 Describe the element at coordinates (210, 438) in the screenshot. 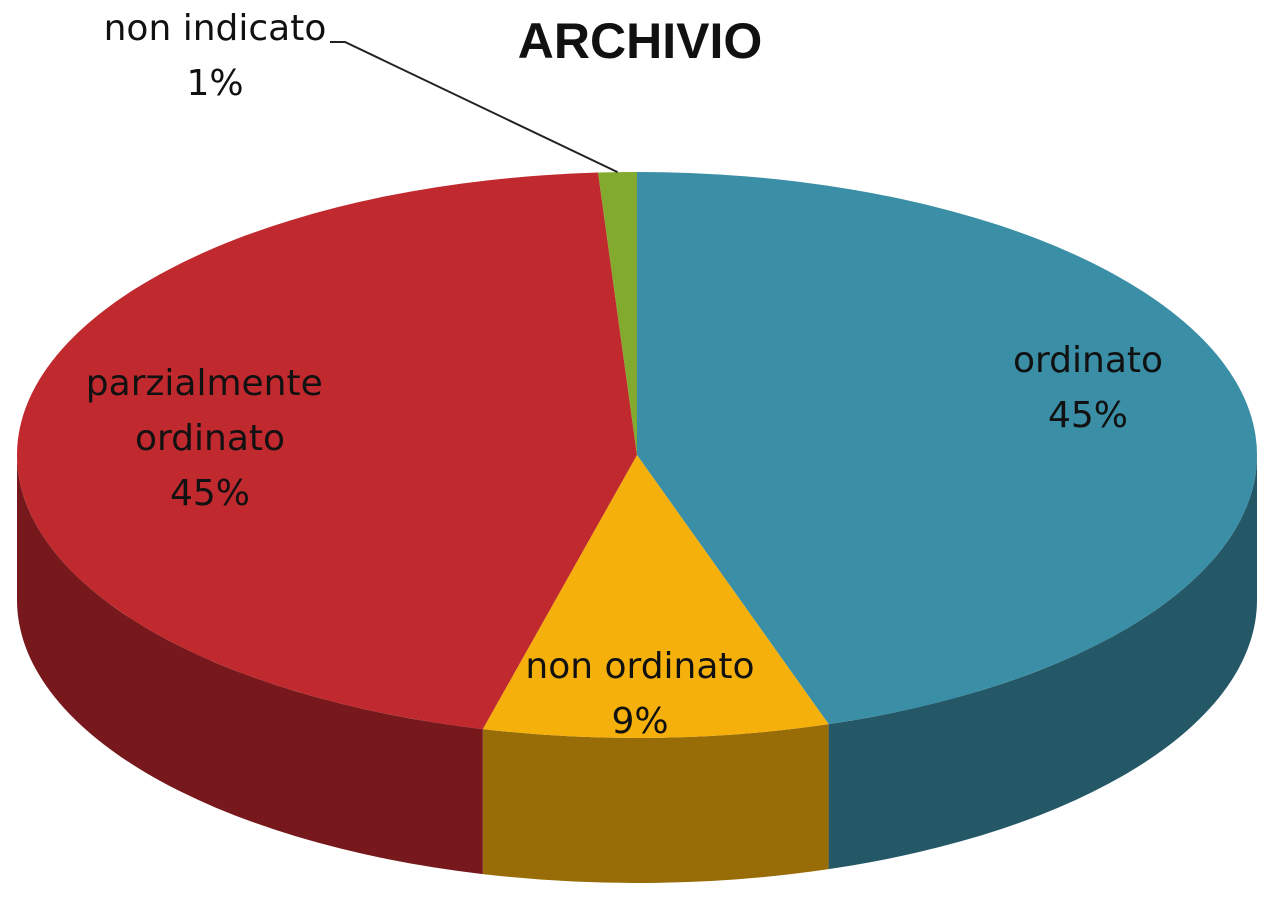

I see `slice-label-line: ordinato` at that location.